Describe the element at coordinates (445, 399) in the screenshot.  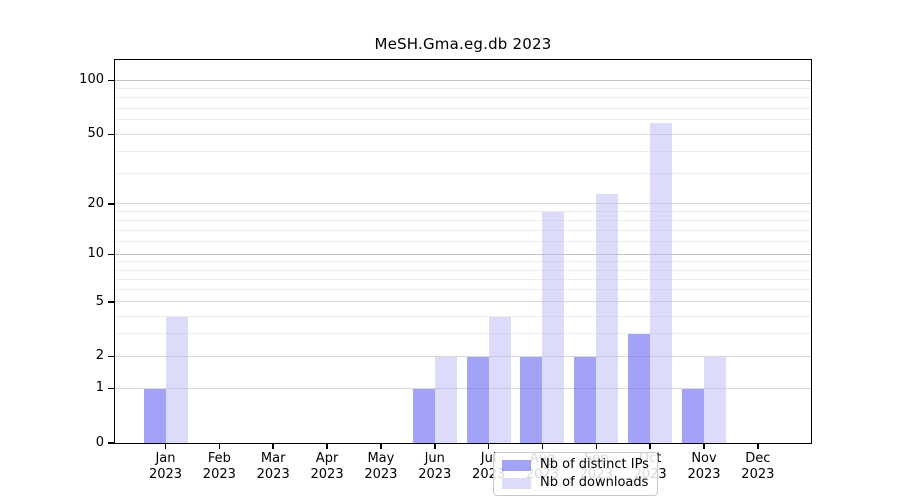
I see `bar-downloads-jun` at that location.